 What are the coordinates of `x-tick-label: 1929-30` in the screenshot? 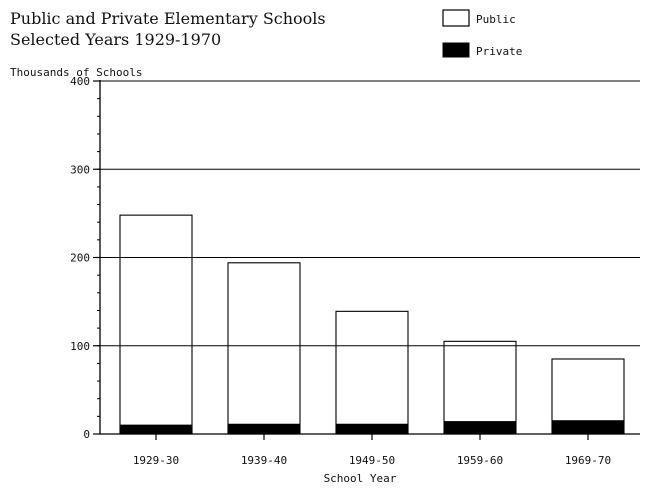 It's located at (156, 460).